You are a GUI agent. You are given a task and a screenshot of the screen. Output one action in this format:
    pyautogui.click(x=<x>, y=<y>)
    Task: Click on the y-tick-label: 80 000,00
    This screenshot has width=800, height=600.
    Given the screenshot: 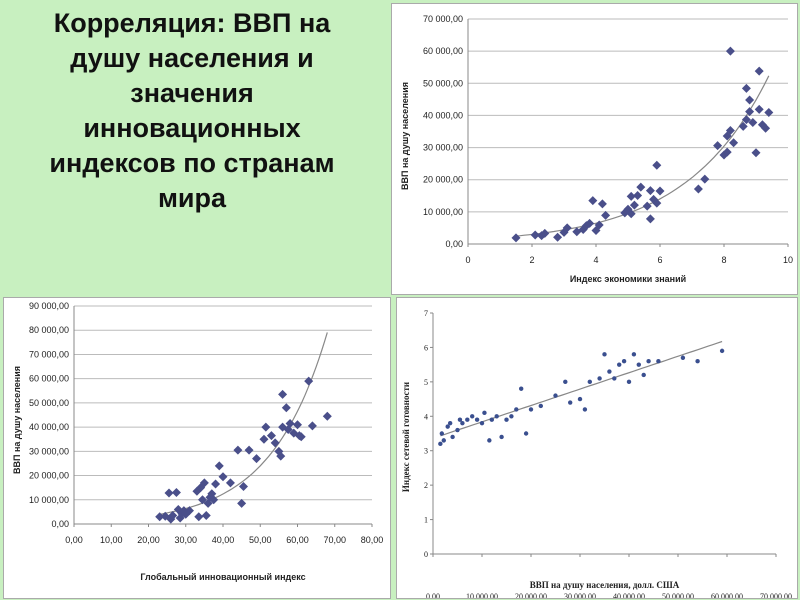 What is the action you would take?
    pyautogui.click(x=49, y=330)
    